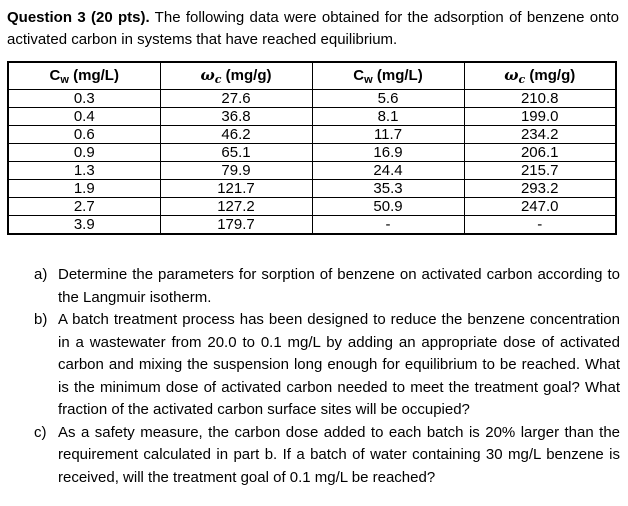 The height and width of the screenshot is (506, 628). I want to click on table-cell: 36.8, so click(236, 116).